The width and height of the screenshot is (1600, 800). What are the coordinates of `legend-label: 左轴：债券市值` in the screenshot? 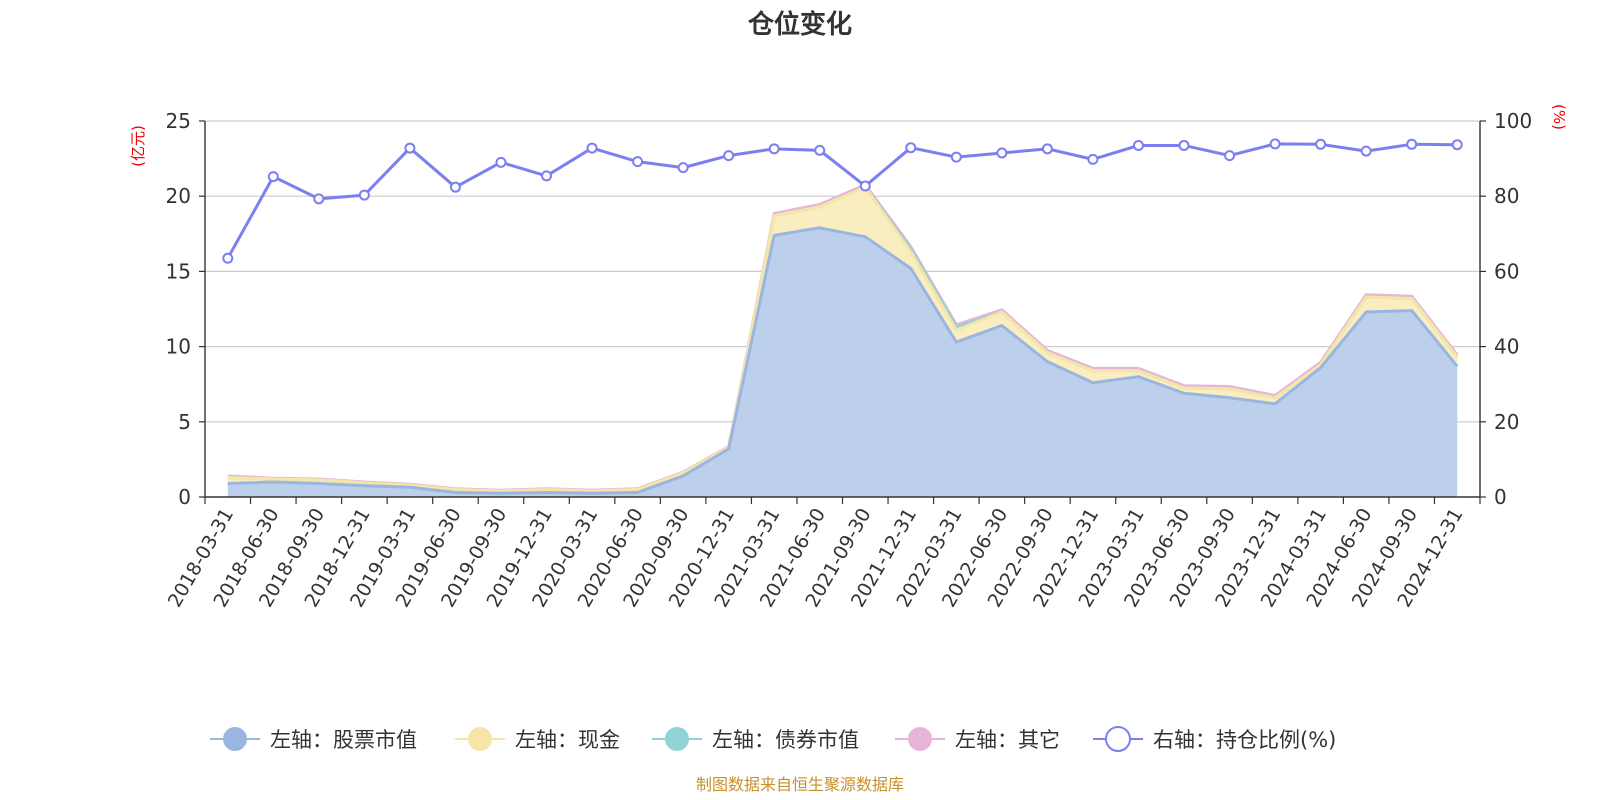 It's located at (785, 740).